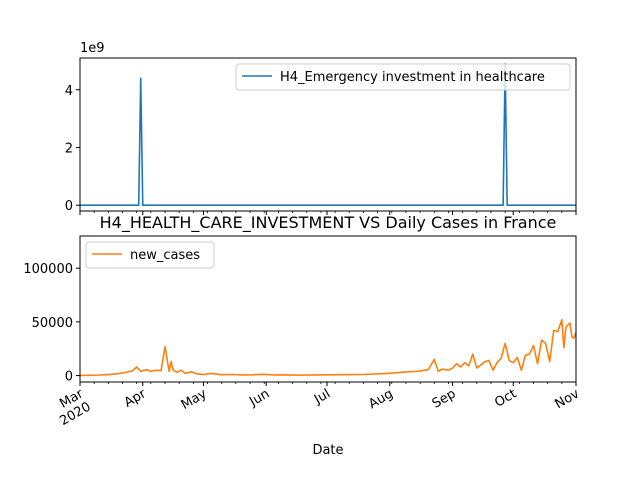 The width and height of the screenshot is (640, 480). Describe the element at coordinates (69, 206) in the screenshot. I see `top-y-tick-label: 0` at that location.